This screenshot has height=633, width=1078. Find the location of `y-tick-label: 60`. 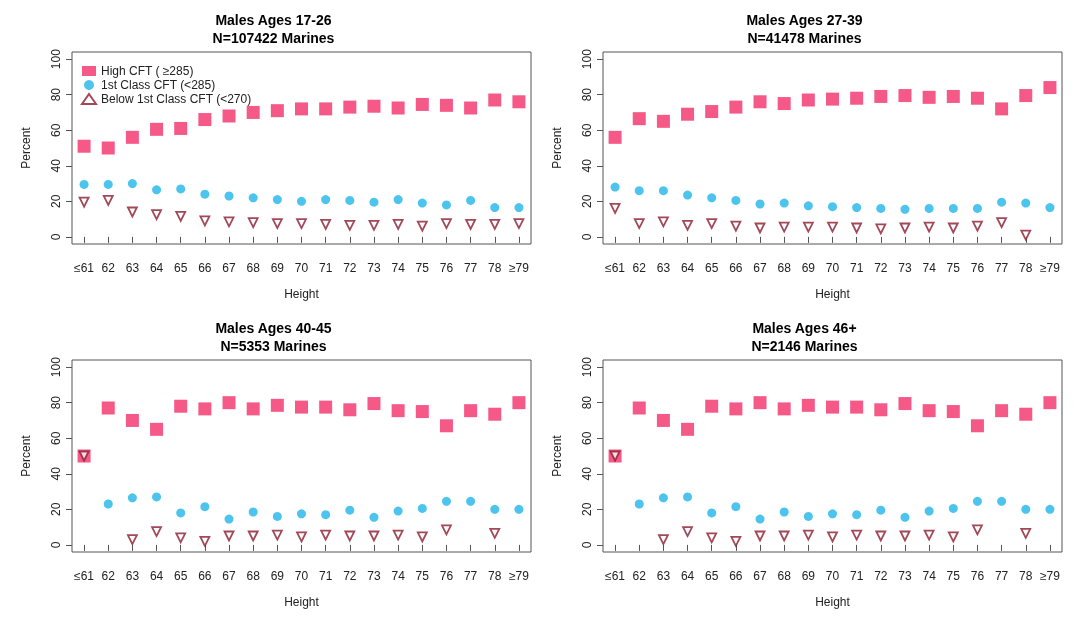

y-tick-label: 60 is located at coordinates (56, 130).